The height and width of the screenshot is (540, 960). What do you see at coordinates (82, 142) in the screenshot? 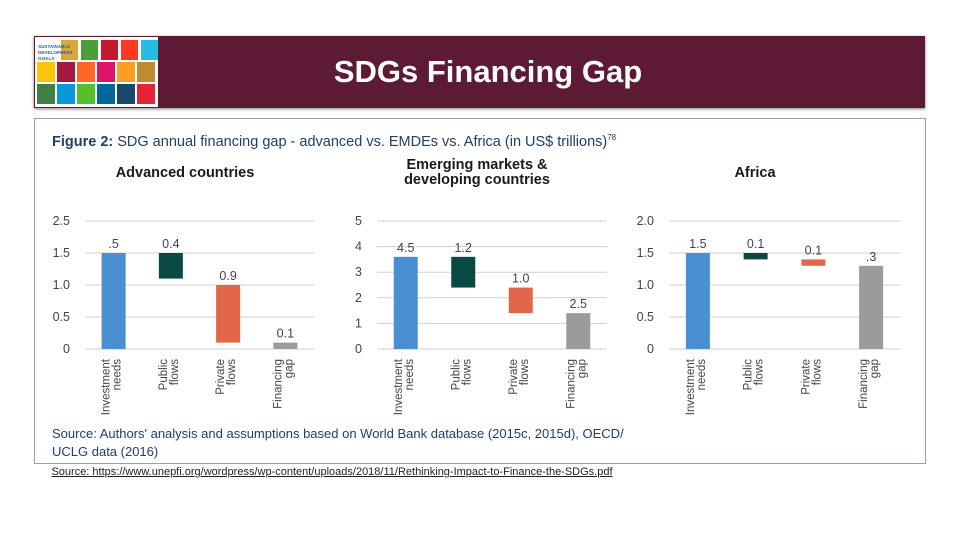
I see `figure-caption-label: Figure 2:` at bounding box center [82, 142].